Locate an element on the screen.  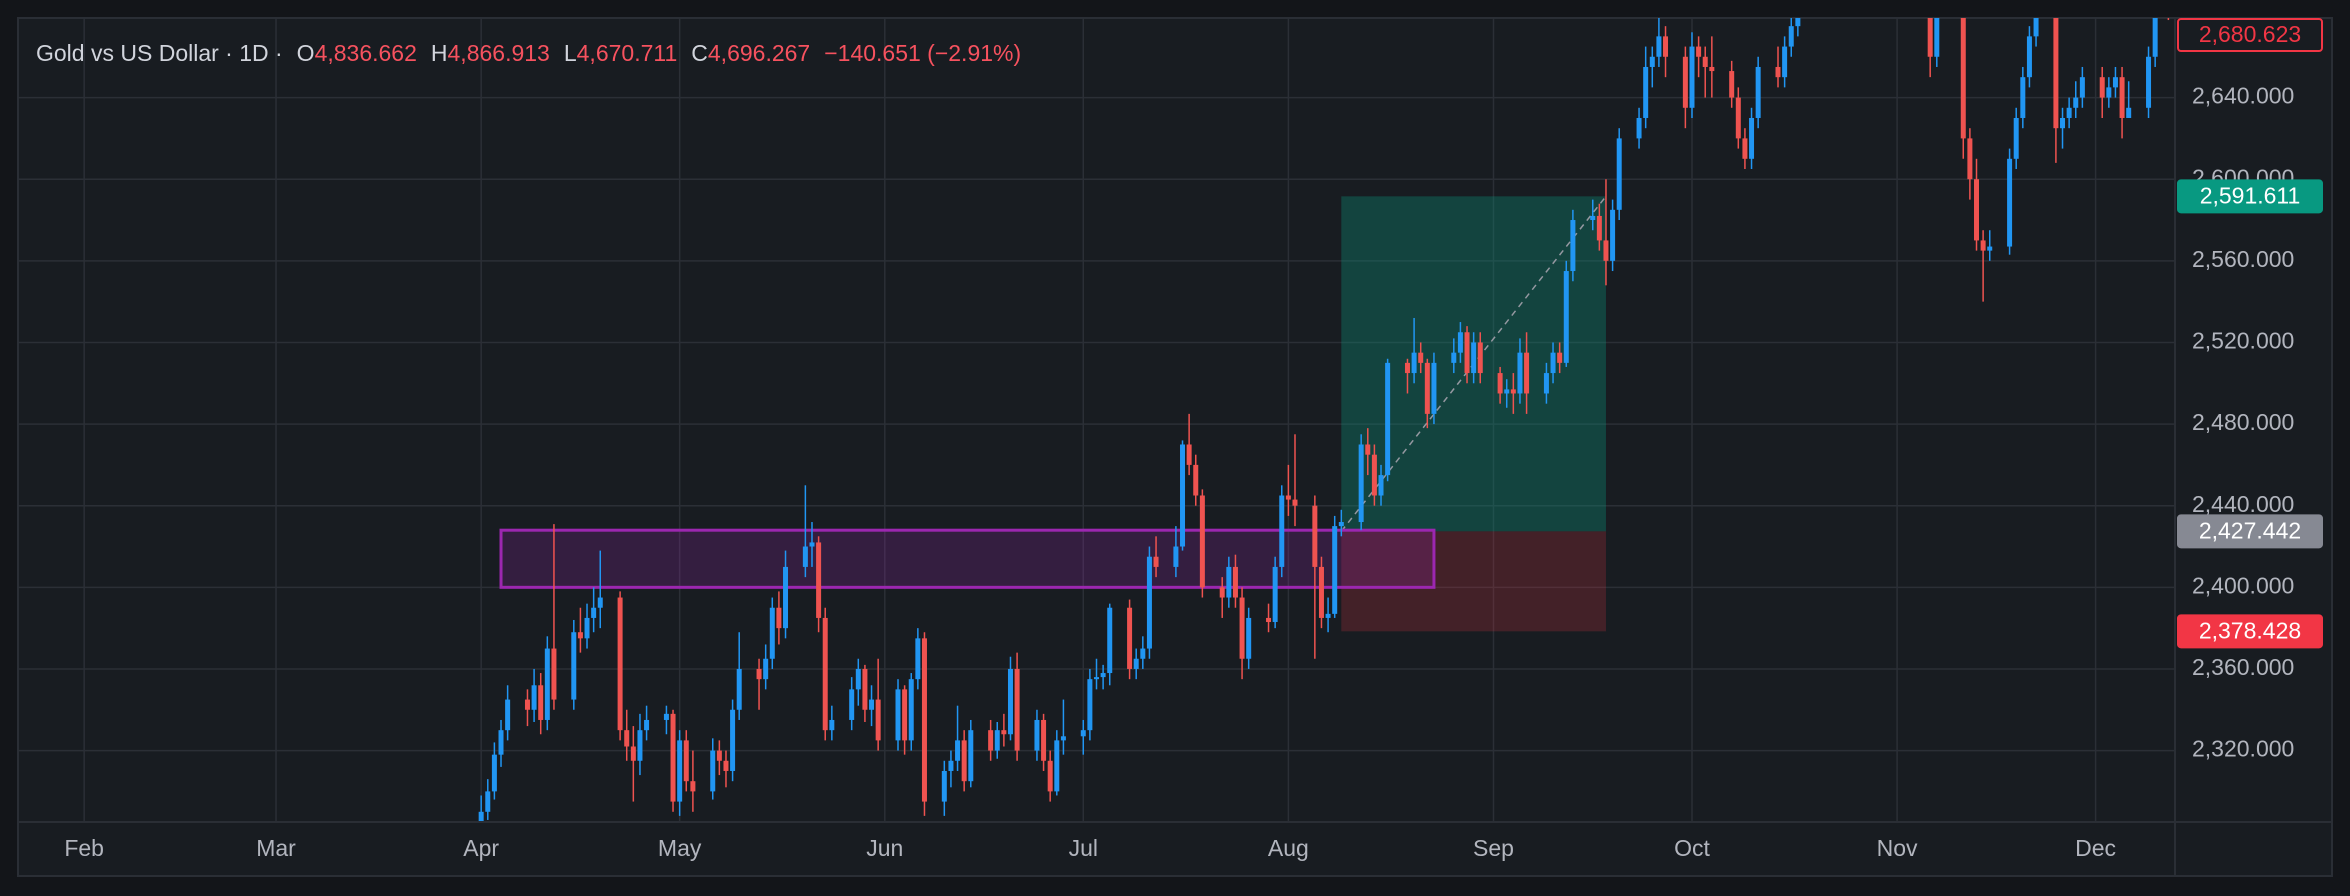
y-tick-label: 2,640.000 is located at coordinates (2243, 96).